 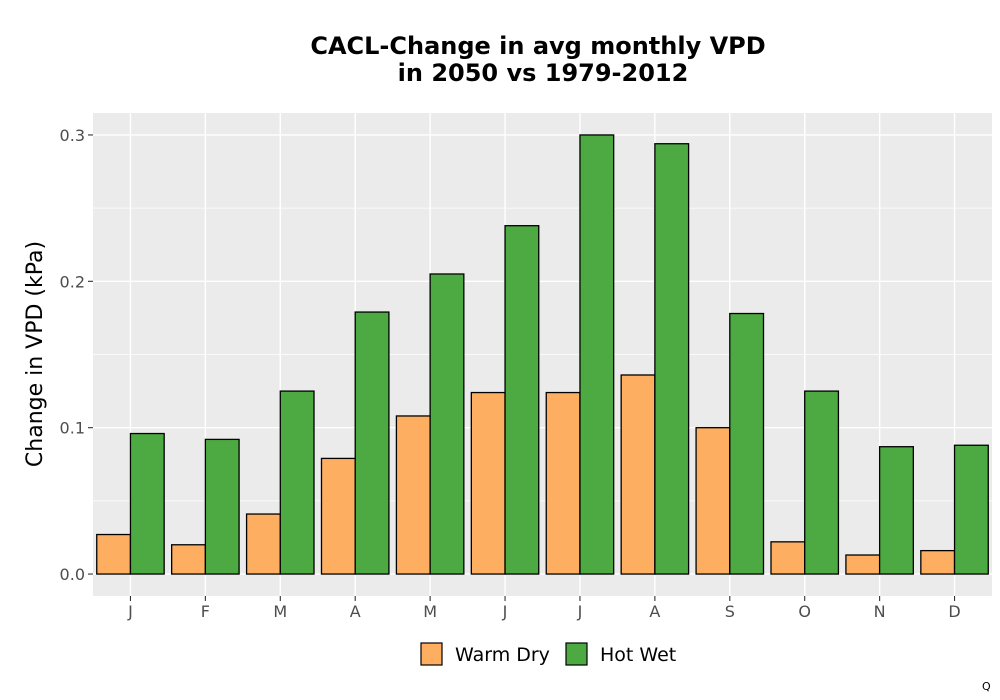 What do you see at coordinates (576, 654) in the screenshot?
I see `legend-key-hot-wet` at bounding box center [576, 654].